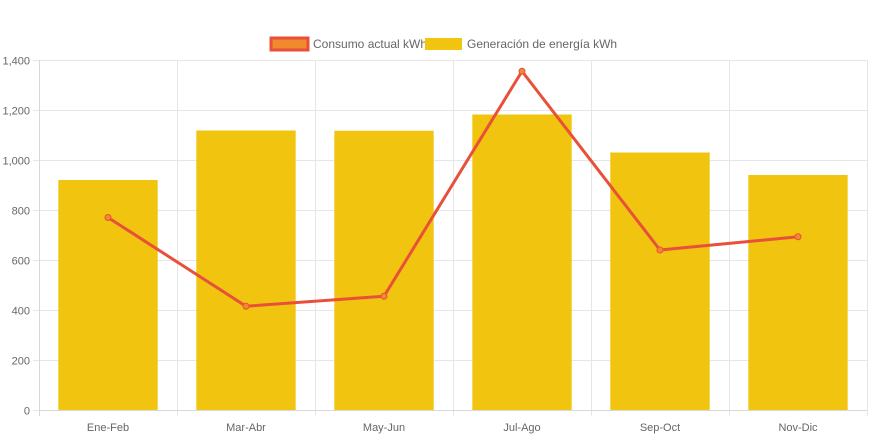 Image resolution: width=873 pixels, height=436 pixels. I want to click on bar-mar-abr, so click(246, 270).